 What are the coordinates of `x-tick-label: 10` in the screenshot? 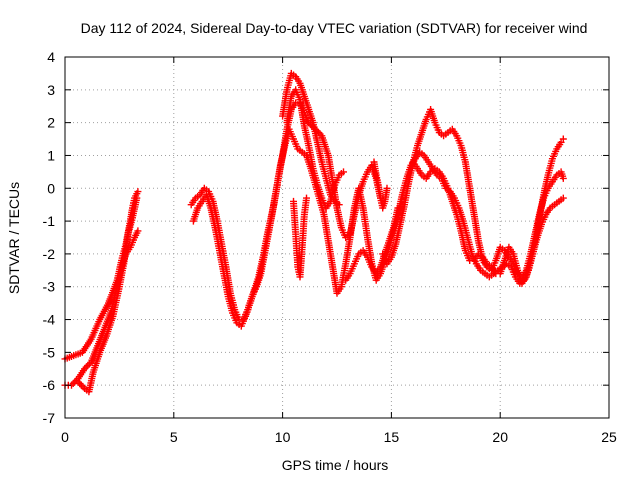 It's located at (283, 437).